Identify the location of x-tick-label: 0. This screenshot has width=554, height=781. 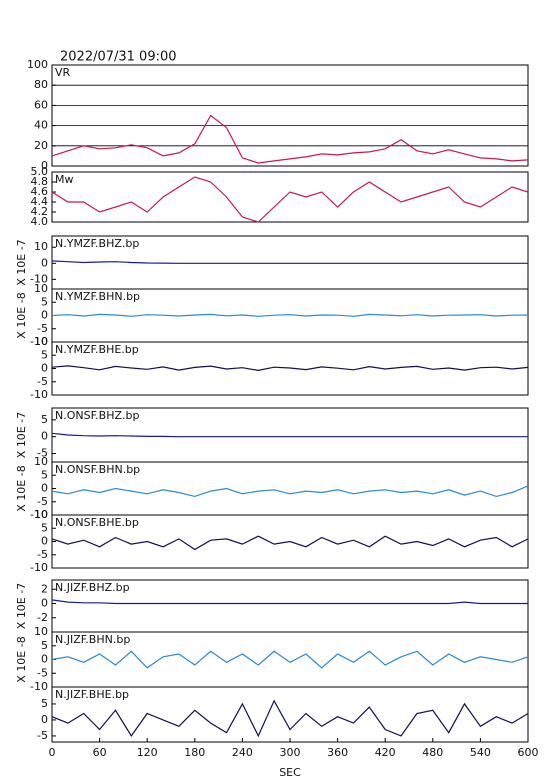
(52, 752).